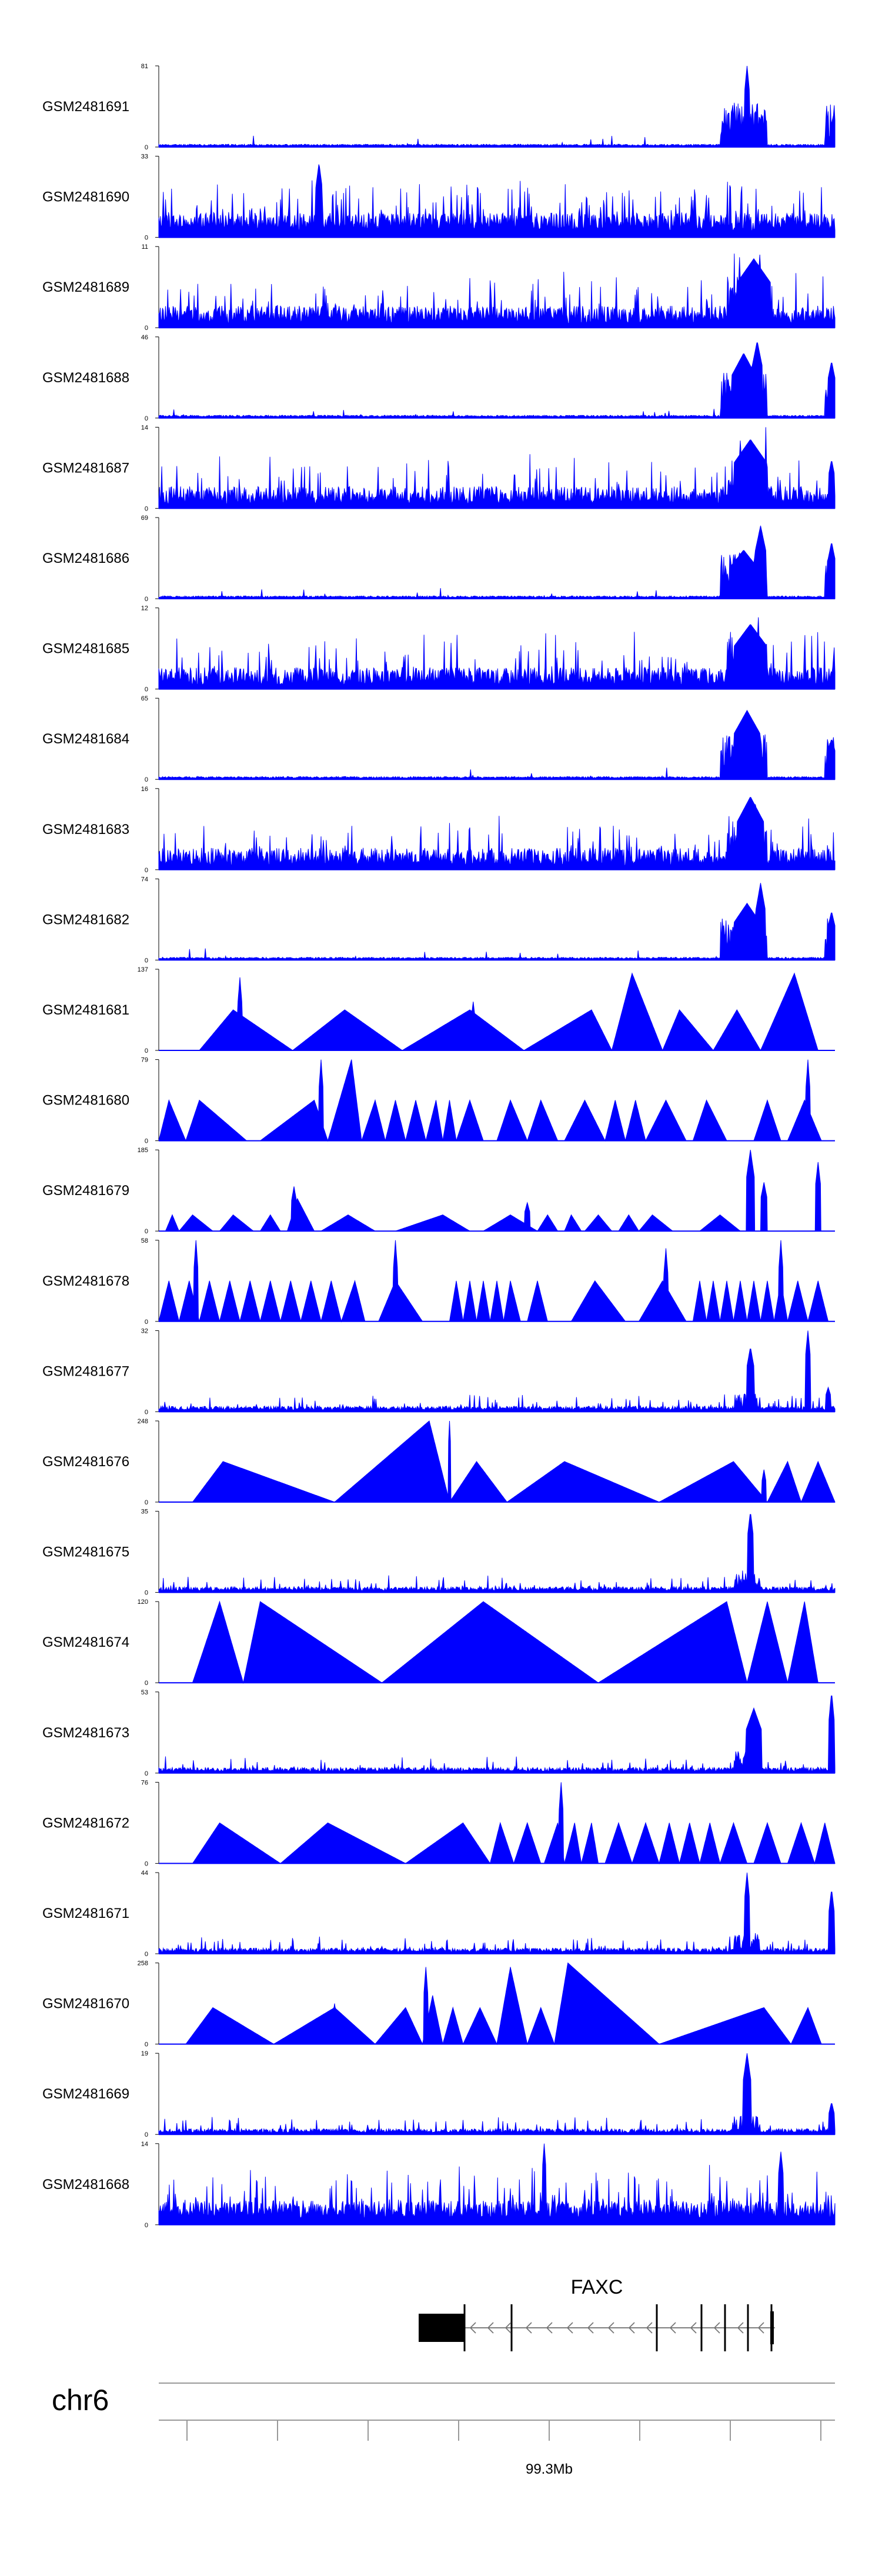 The width and height of the screenshot is (882, 2576). Describe the element at coordinates (144, 789) in the screenshot. I see `y-tick-label-max: 16` at that location.